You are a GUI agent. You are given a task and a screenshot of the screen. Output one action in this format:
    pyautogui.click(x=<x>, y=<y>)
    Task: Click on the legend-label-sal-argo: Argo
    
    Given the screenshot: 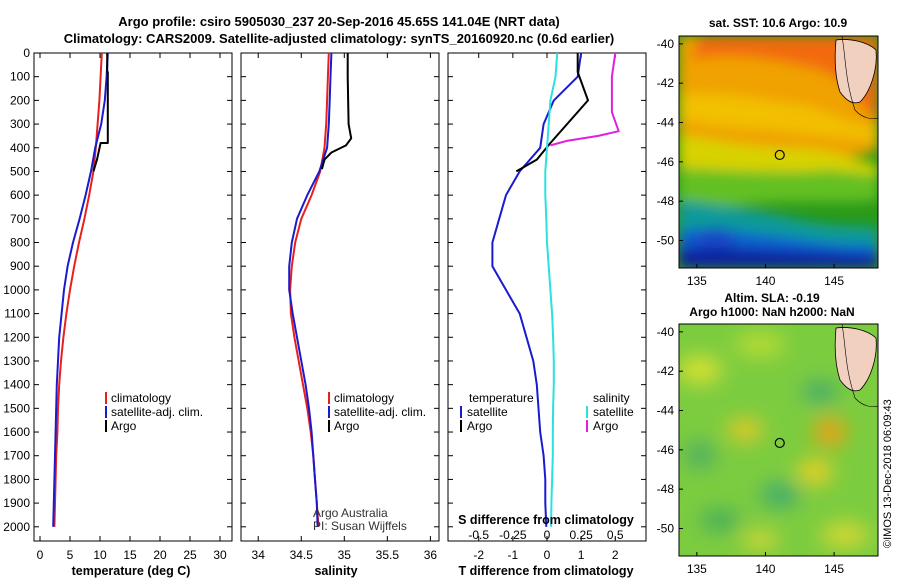 What is the action you would take?
    pyautogui.click(x=606, y=426)
    